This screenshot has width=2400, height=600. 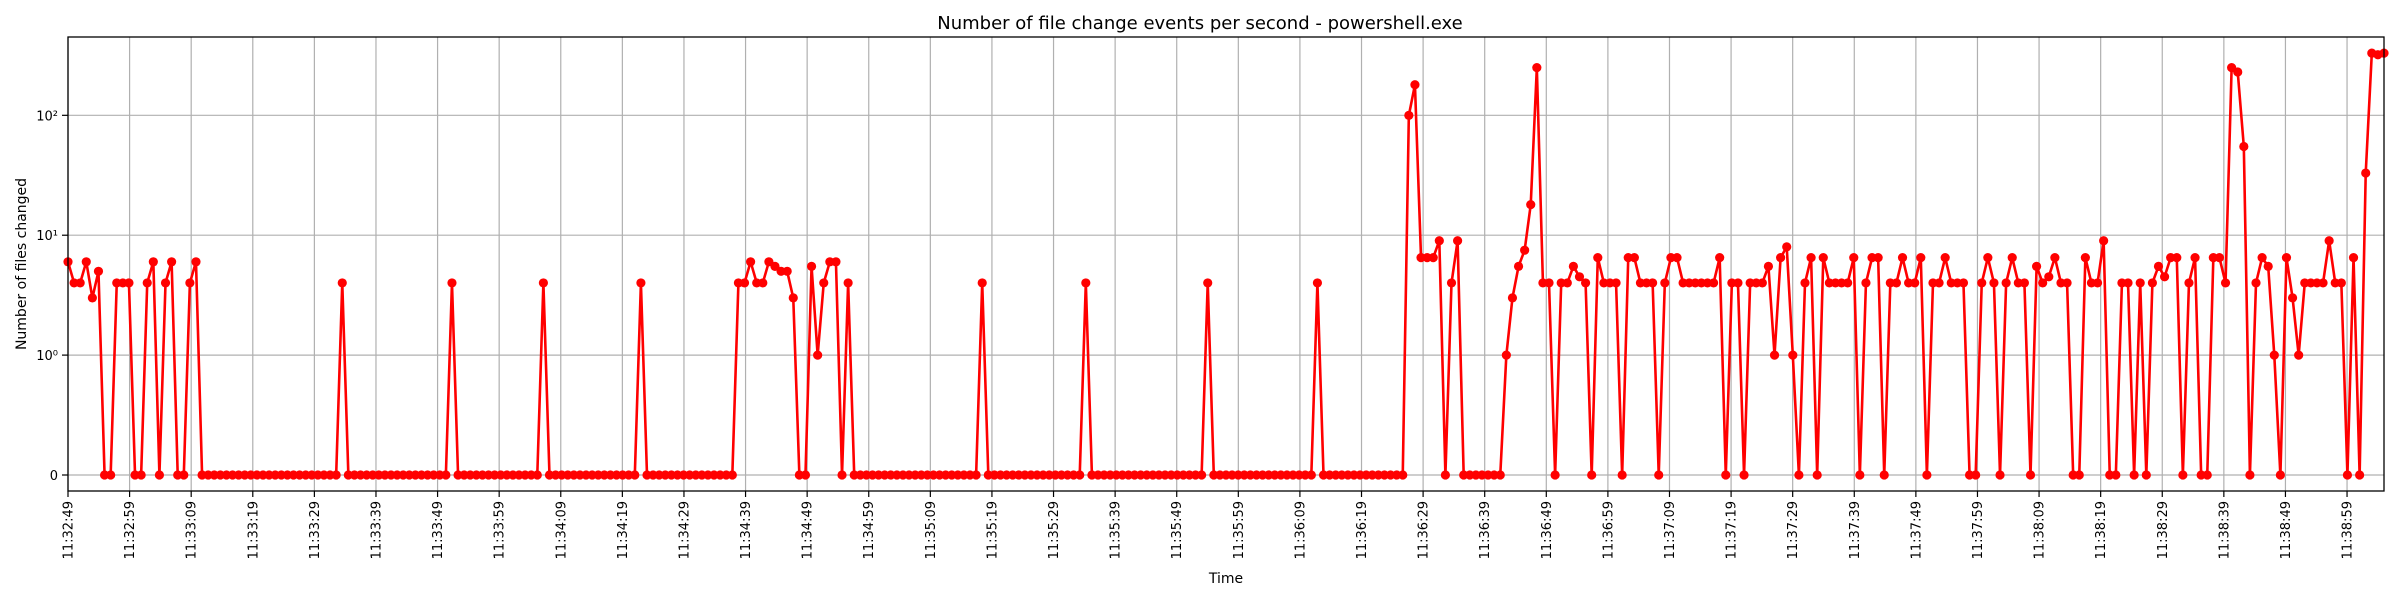 I want to click on x-tick-label: 11:36:19, so click(x=1362, y=530).